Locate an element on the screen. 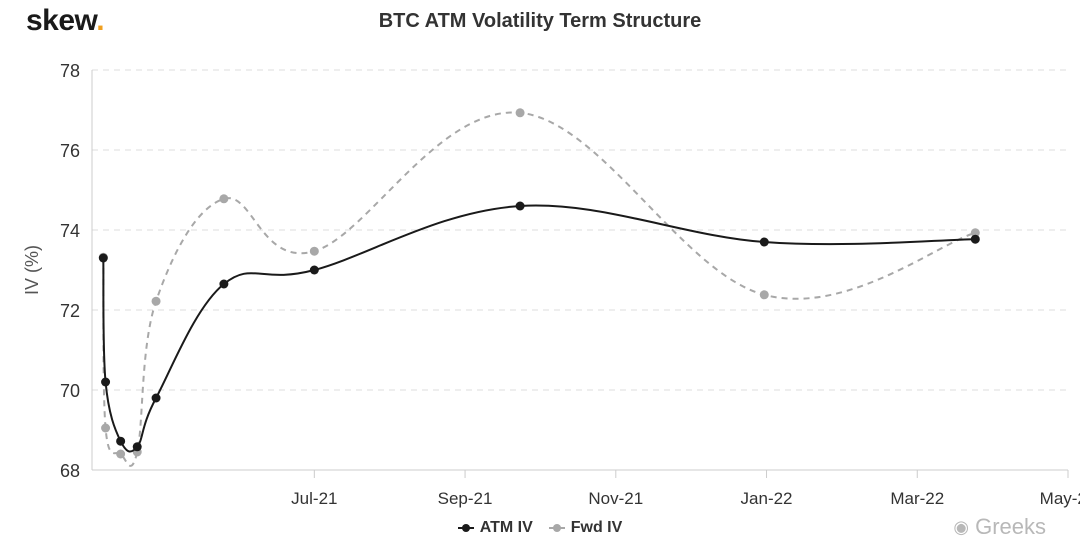 The image size is (1080, 543). chart-legend: ATM IV Fwd IV is located at coordinates (540, 528).